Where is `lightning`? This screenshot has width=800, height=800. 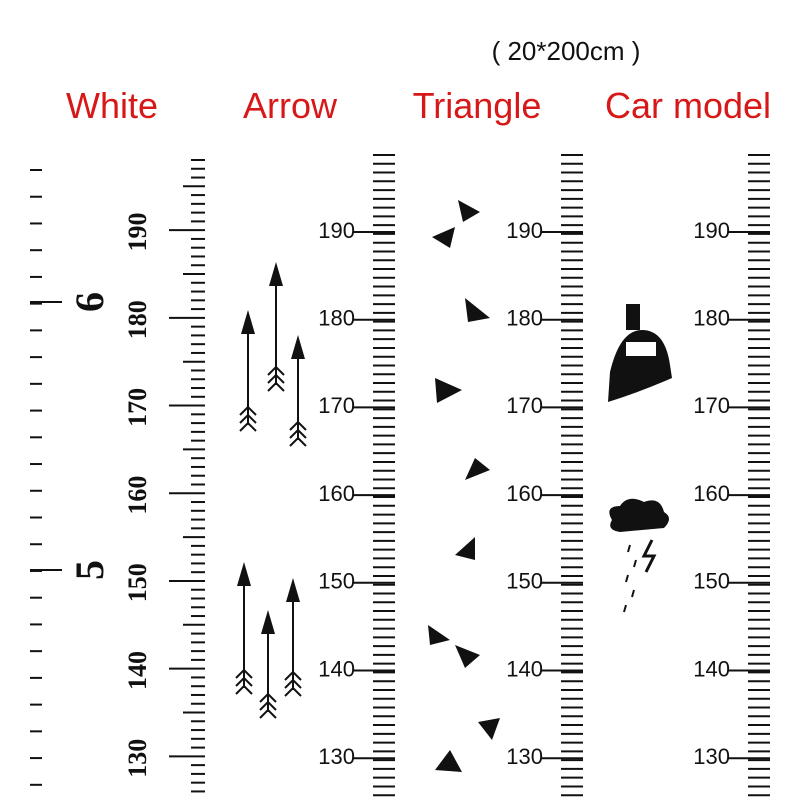
lightning is located at coordinates (649, 556).